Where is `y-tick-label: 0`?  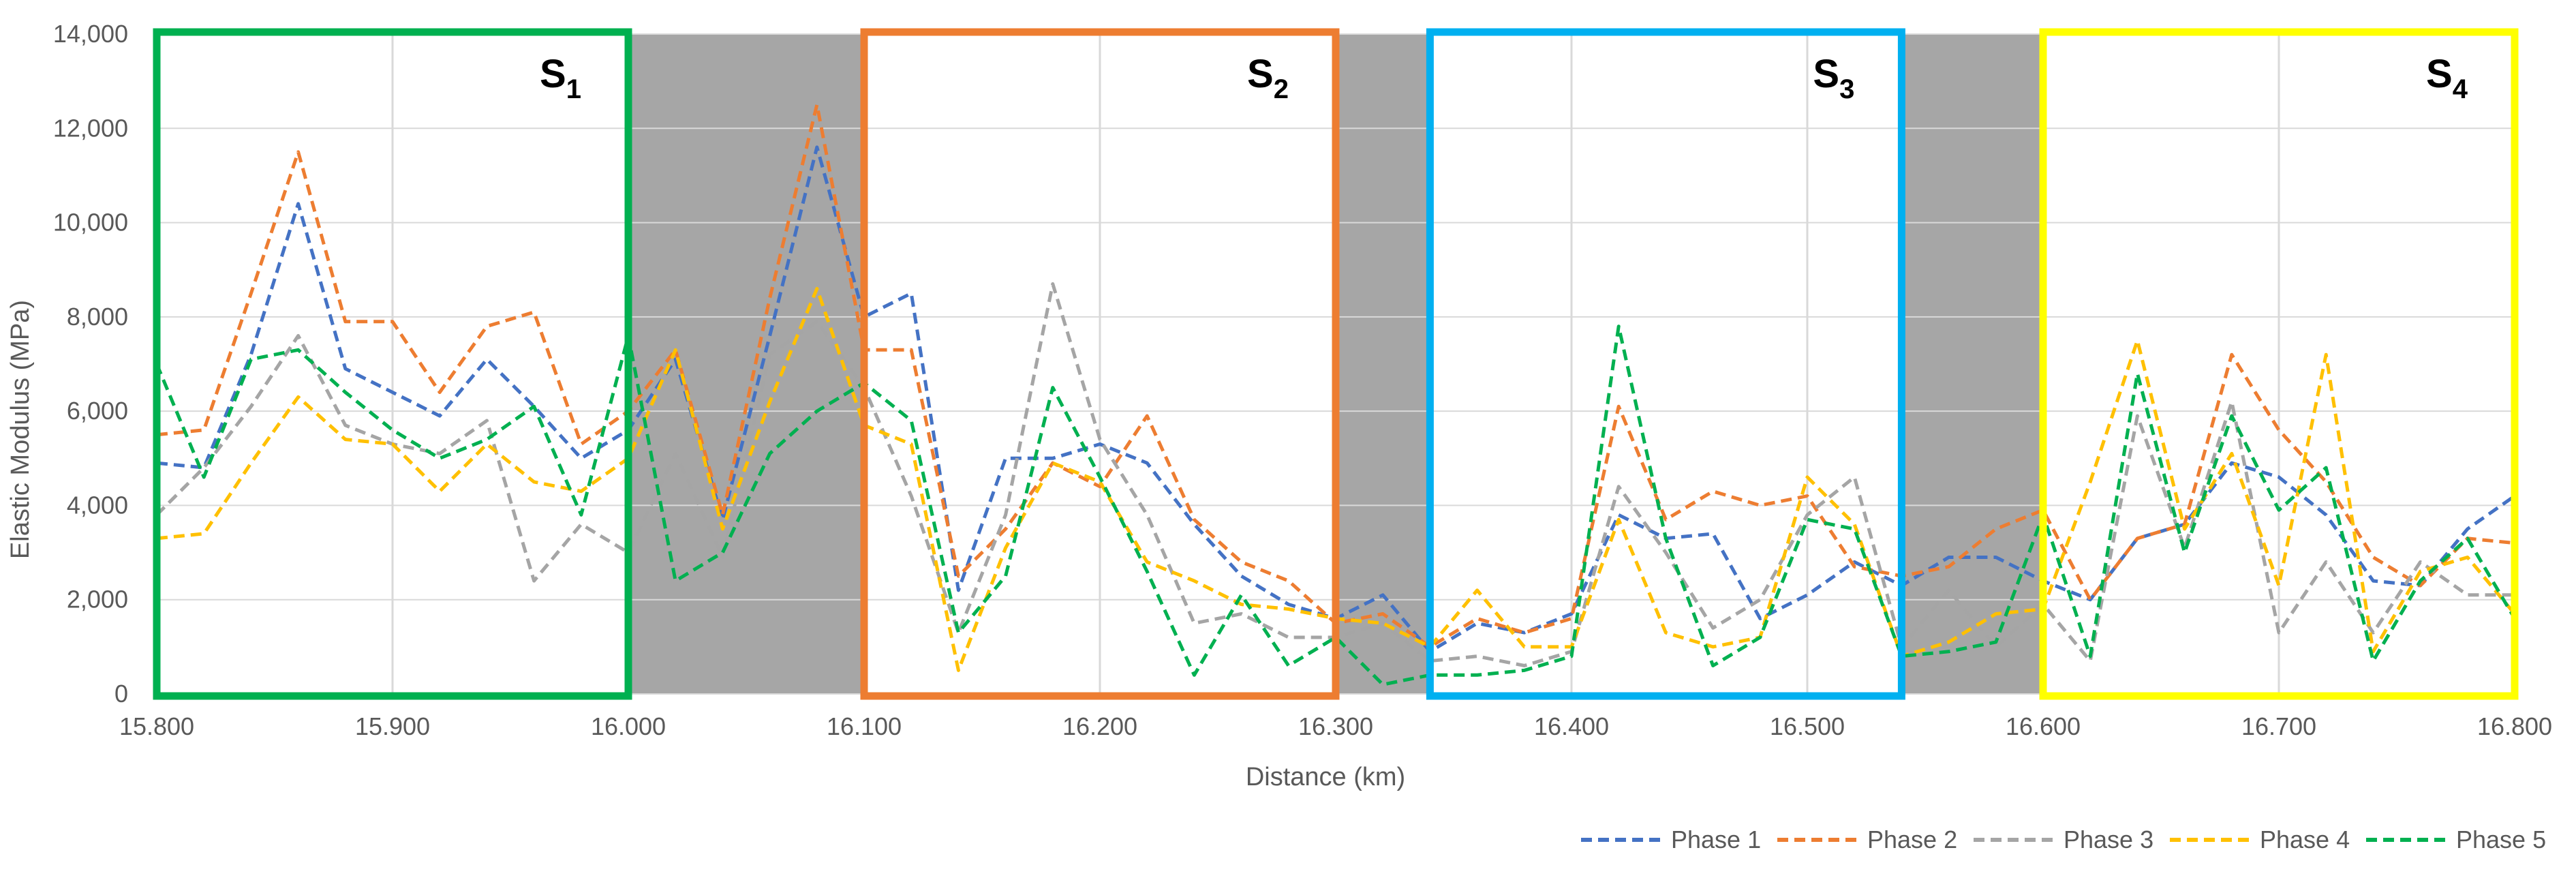 y-tick-label: 0 is located at coordinates (121, 694).